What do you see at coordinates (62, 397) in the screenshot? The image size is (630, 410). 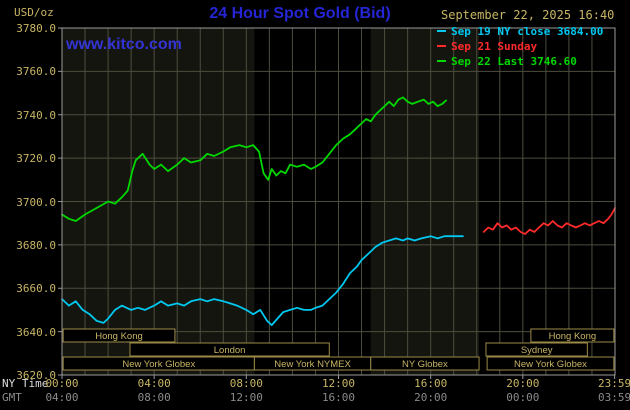 I see `x-axis-label-gmt: 04:00` at bounding box center [62, 397].